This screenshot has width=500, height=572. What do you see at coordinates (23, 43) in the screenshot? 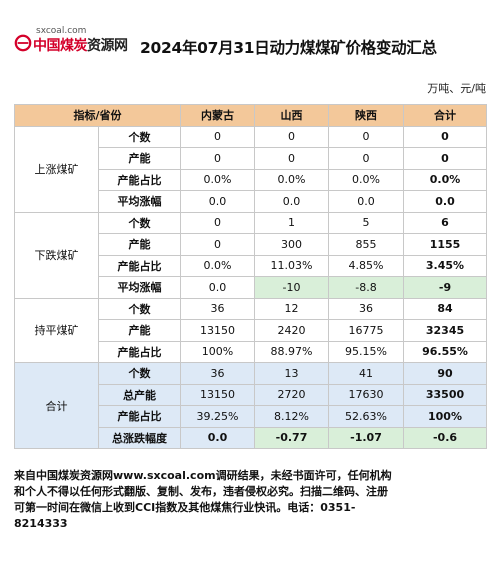
I see `logo-mark-icon` at bounding box center [23, 43].